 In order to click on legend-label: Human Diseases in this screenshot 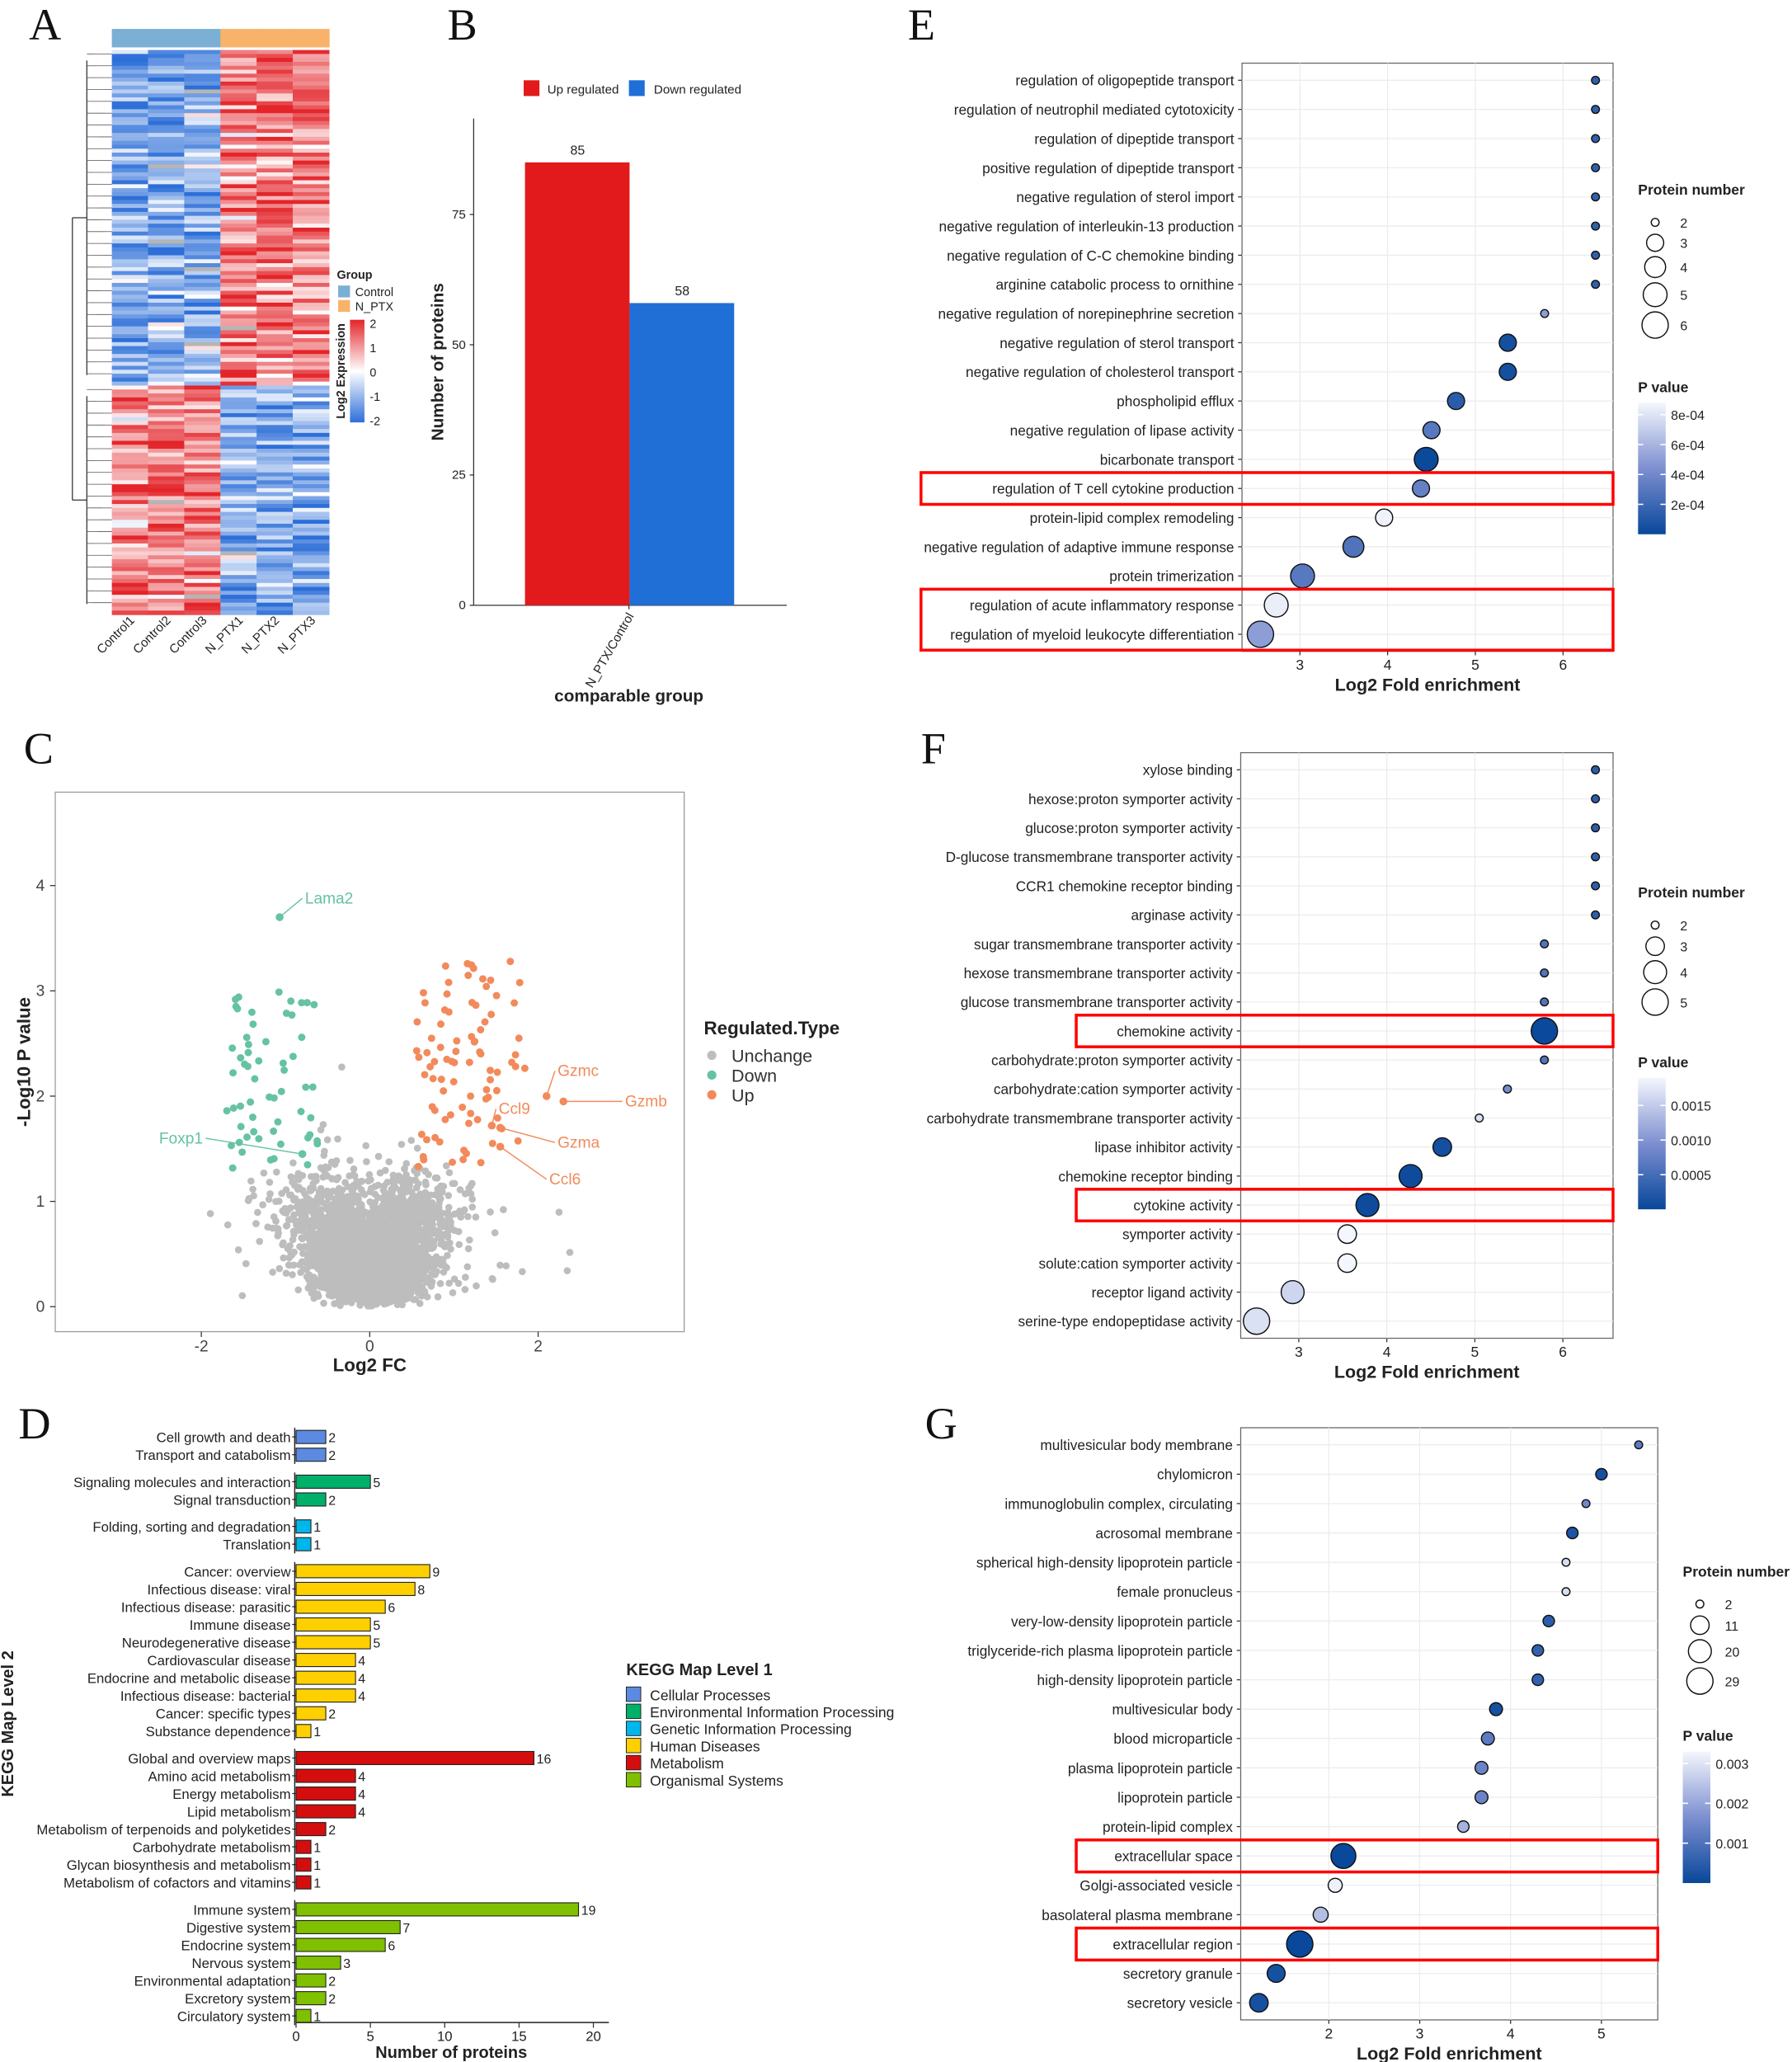, I will do `click(705, 1746)`.